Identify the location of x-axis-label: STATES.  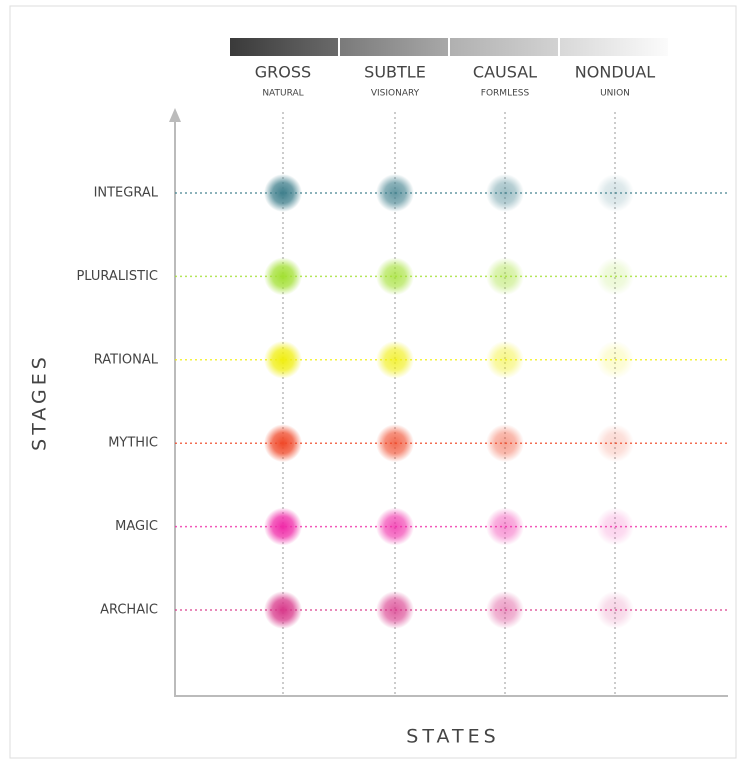
(452, 737).